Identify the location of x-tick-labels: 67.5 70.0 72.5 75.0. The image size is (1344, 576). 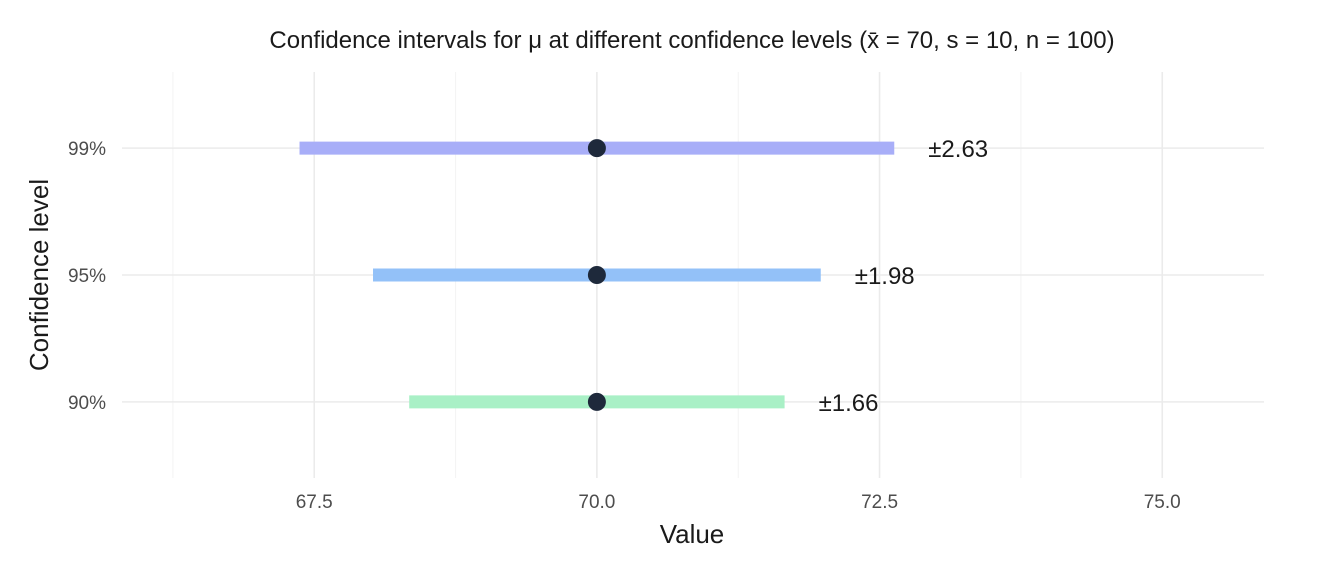
(738, 502).